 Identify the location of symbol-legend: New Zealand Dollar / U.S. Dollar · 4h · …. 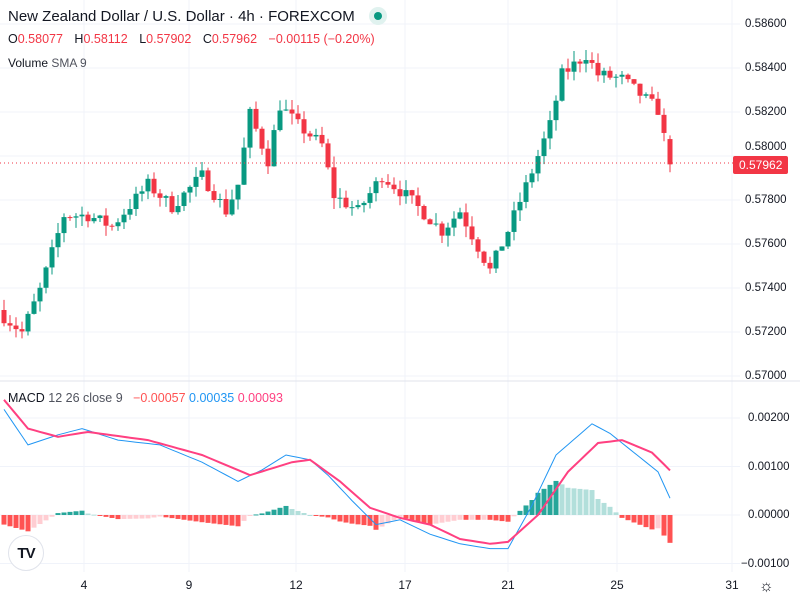
(197, 16).